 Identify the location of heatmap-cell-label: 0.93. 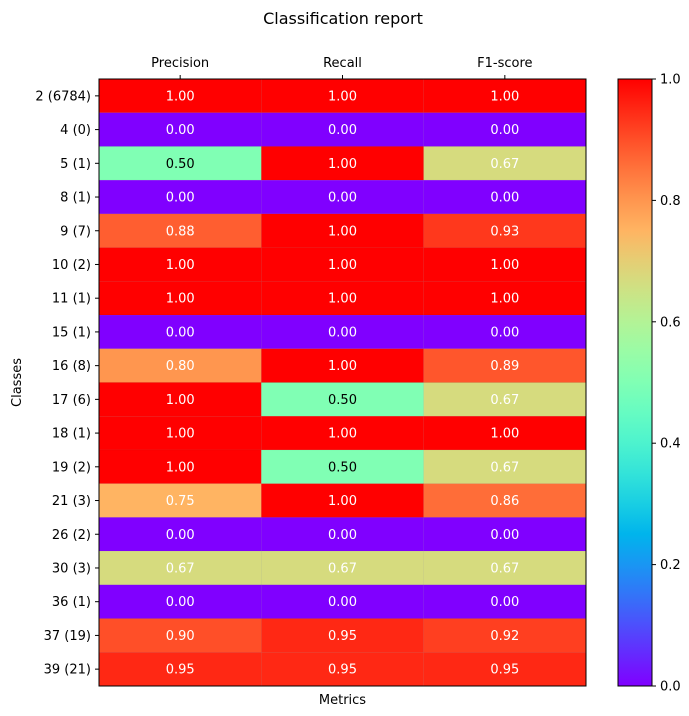
(504, 231).